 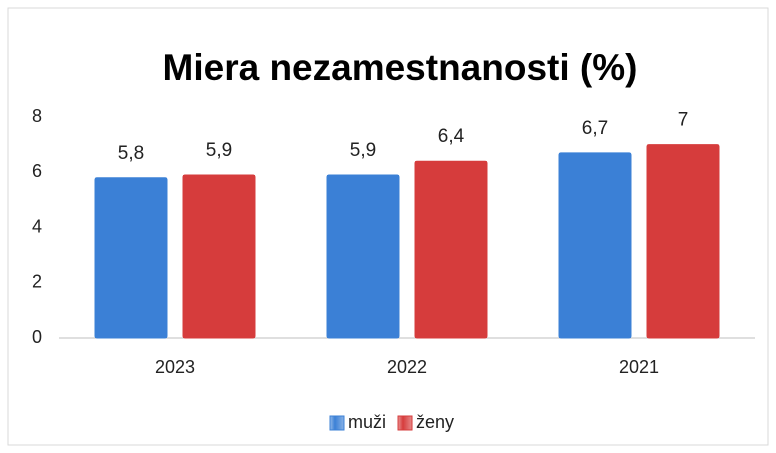 What do you see at coordinates (407, 367) in the screenshot?
I see `x-tick-label: 2022` at bounding box center [407, 367].